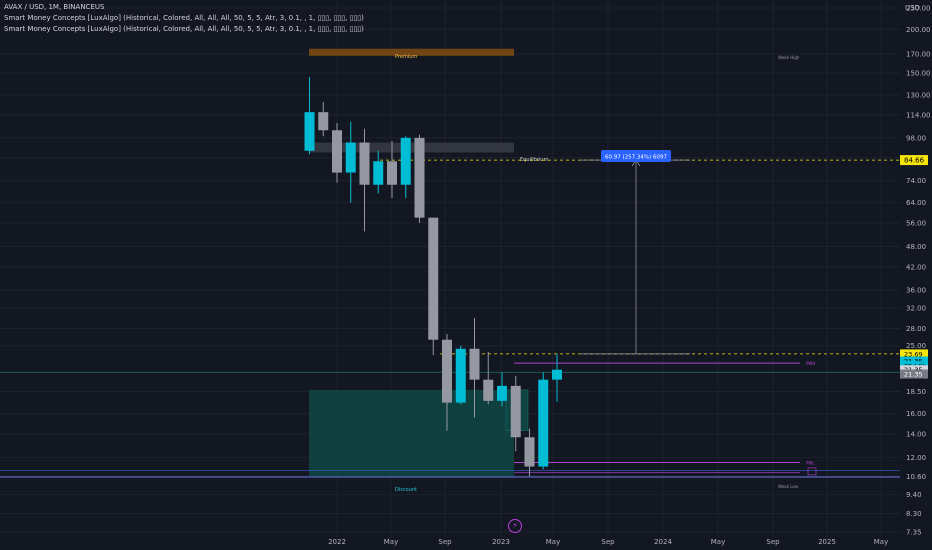  I want to click on measure-label-box, so click(636, 156).